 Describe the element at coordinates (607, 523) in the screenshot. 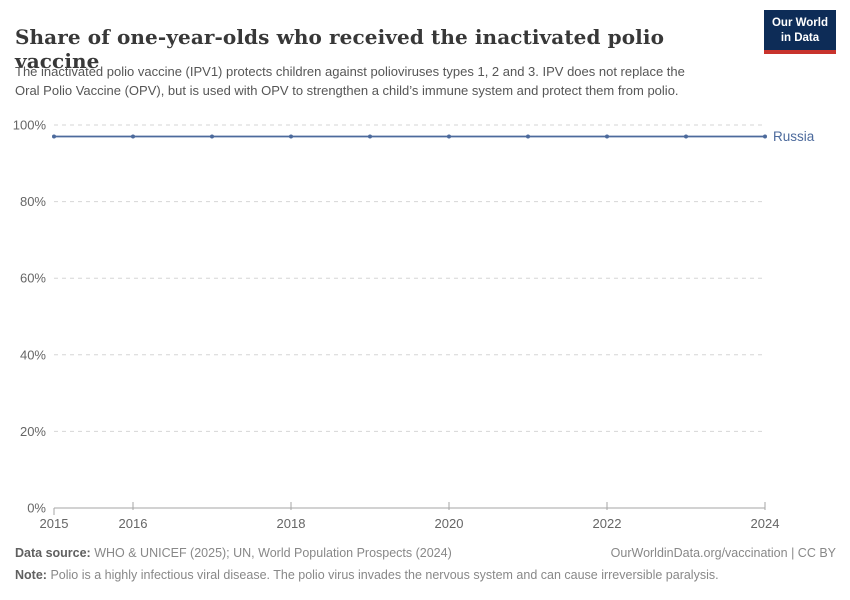

I see `x-axis-label-2022: 2022` at that location.